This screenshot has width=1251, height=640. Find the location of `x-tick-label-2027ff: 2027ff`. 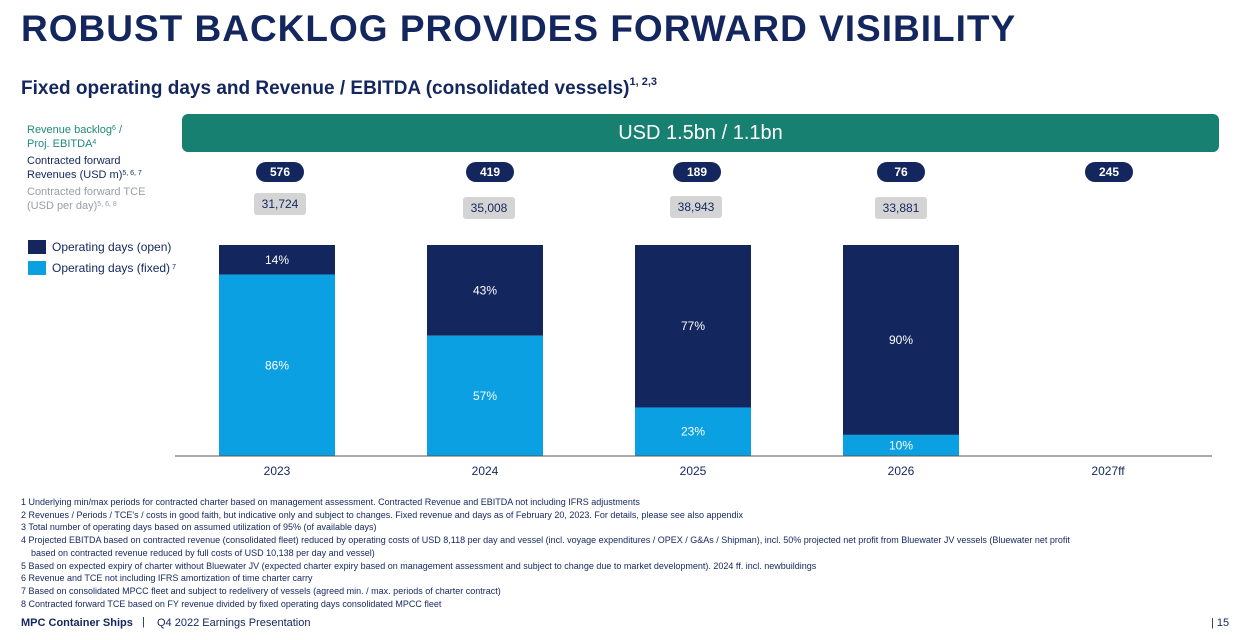

x-tick-label-2027ff: 2027ff is located at coordinates (1108, 471).